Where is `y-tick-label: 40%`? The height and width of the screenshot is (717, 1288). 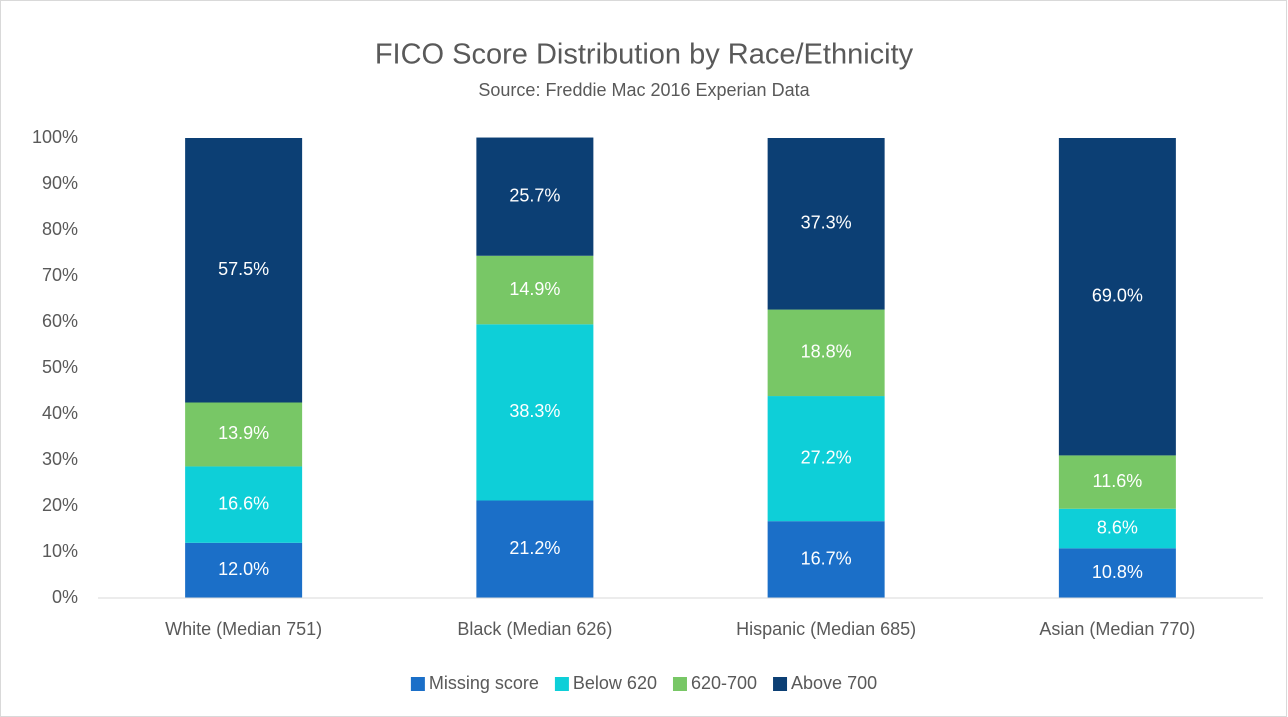 y-tick-label: 40% is located at coordinates (60, 413).